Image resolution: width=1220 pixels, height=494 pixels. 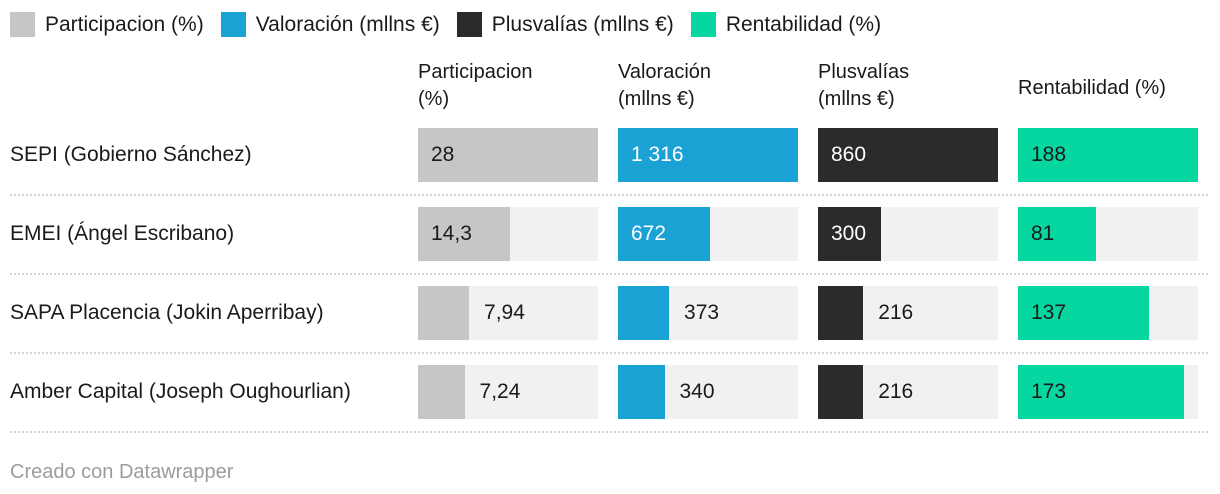 I want to click on legend-swatch-blue, so click(x=233, y=24).